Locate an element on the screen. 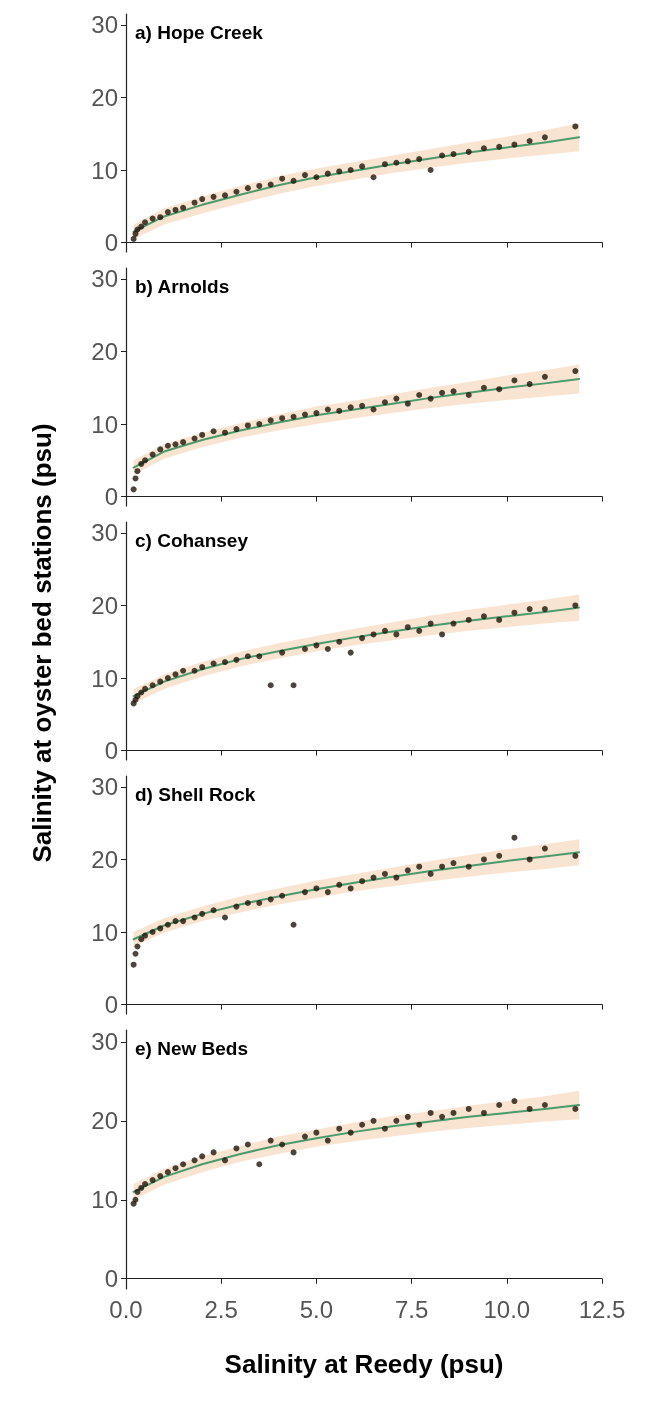 The width and height of the screenshot is (650, 1419). x-tick-label: 7.5 is located at coordinates (411, 1309).